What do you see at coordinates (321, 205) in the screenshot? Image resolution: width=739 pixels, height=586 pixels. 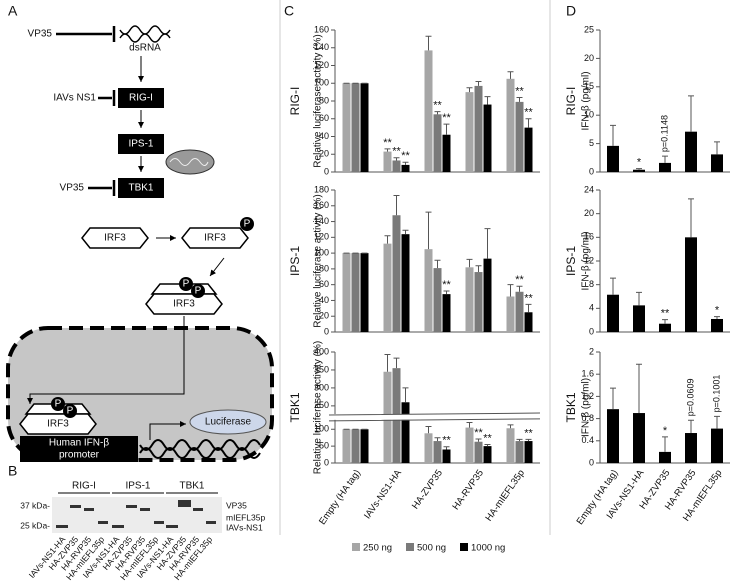 I see `y-tick-label: 160` at bounding box center [321, 205].